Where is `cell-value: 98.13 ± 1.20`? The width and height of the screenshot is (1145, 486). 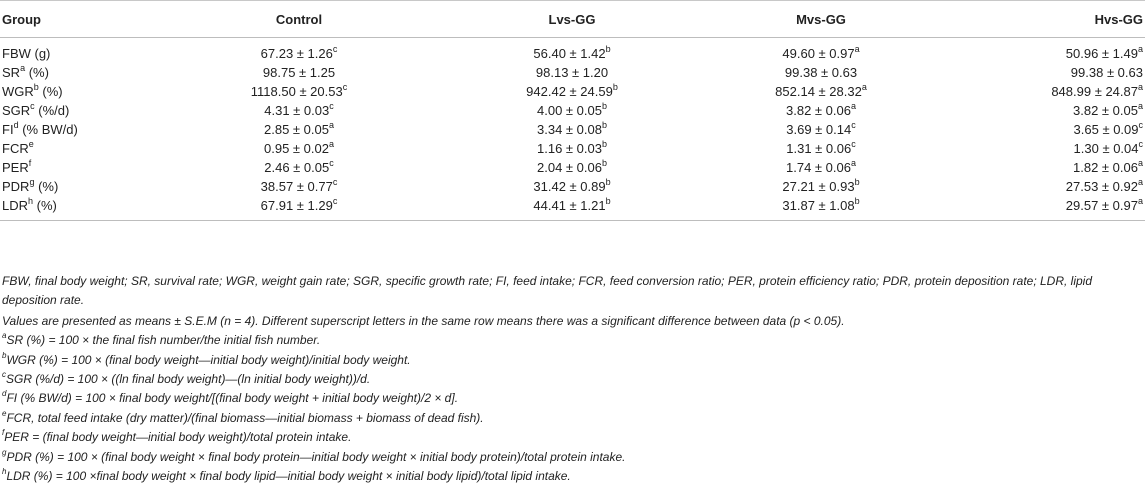
cell-value: 98.13 ± 1.20 is located at coordinates (572, 72).